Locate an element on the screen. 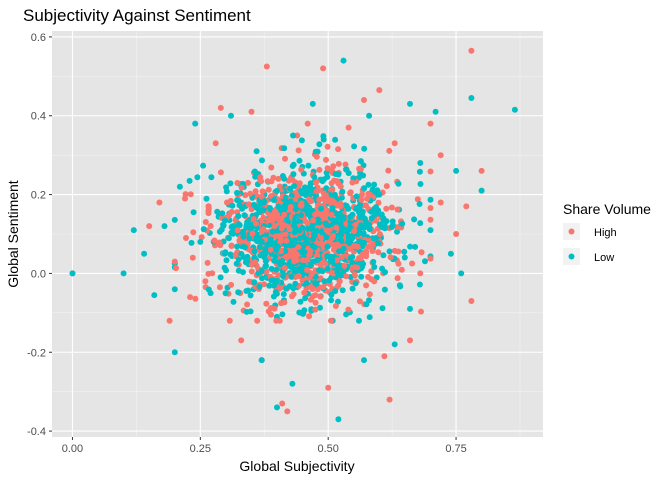 The image size is (672, 480). legend-marker-low is located at coordinates (571, 256).